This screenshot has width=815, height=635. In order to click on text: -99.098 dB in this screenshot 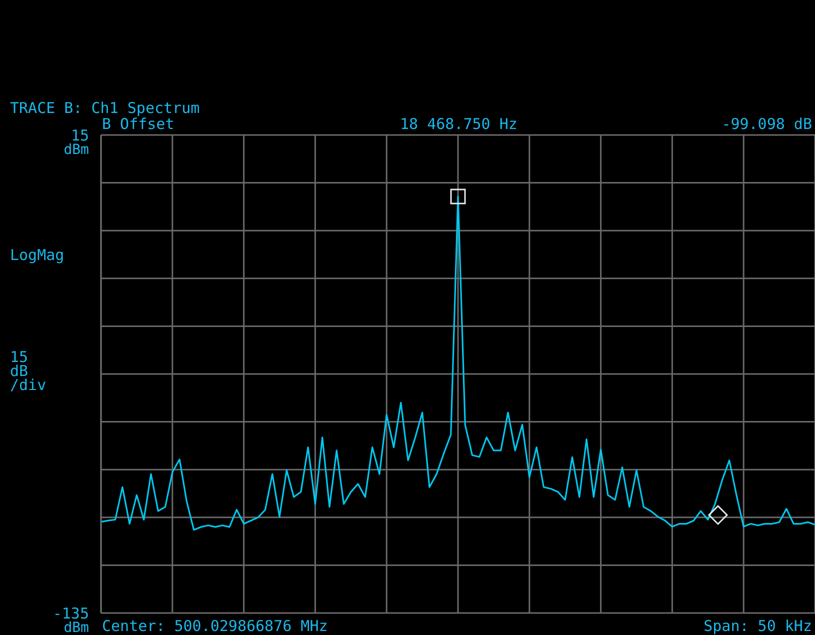, I will do `click(767, 124)`.